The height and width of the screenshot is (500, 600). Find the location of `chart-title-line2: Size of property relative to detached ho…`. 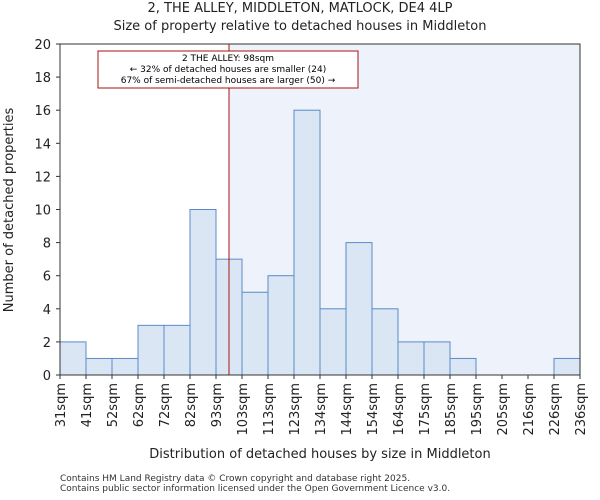

chart-title-line2: Size of property relative to detached ho… is located at coordinates (300, 26).